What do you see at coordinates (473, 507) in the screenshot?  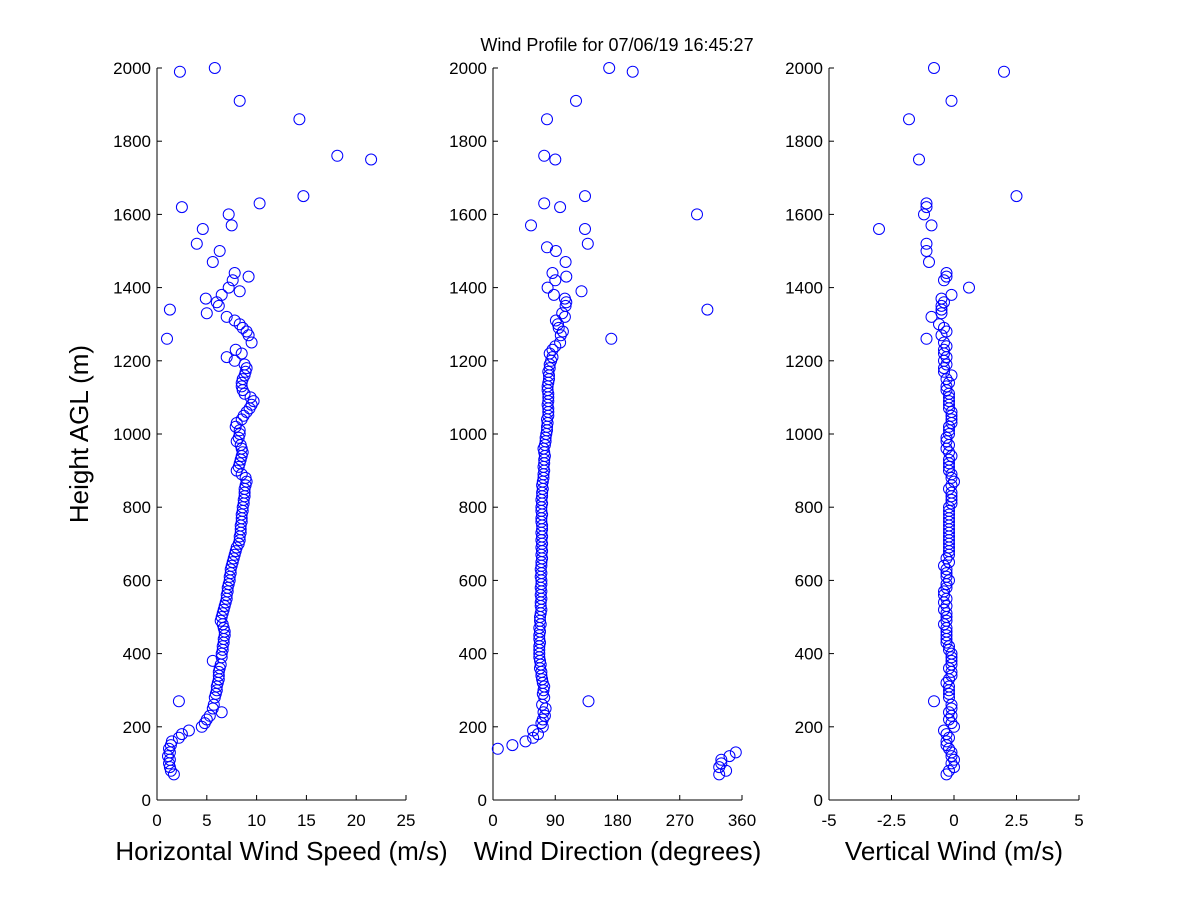 I see `y-tick-label: 800` at bounding box center [473, 507].